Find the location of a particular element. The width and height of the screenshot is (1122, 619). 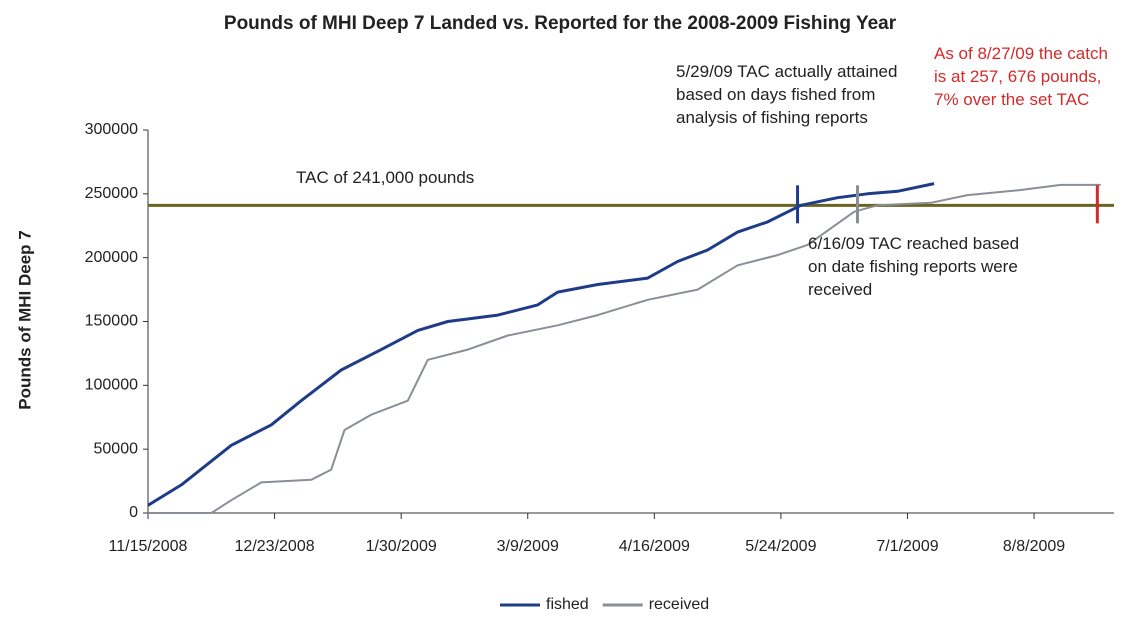

y-tick-label: 0 is located at coordinates (133, 512).